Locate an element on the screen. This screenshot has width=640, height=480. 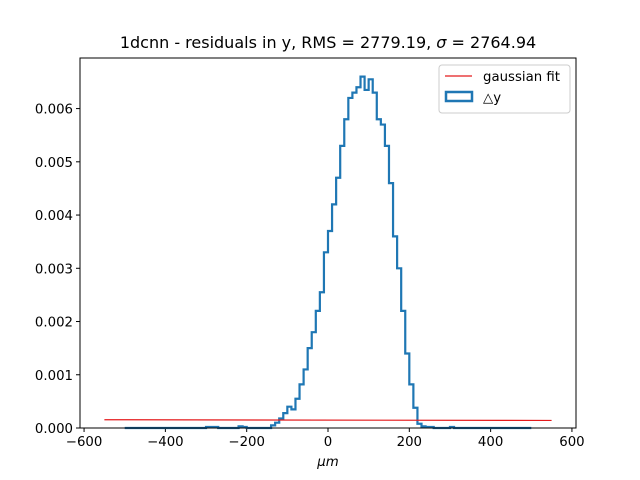
gaussian-fit-line is located at coordinates (328, 420).